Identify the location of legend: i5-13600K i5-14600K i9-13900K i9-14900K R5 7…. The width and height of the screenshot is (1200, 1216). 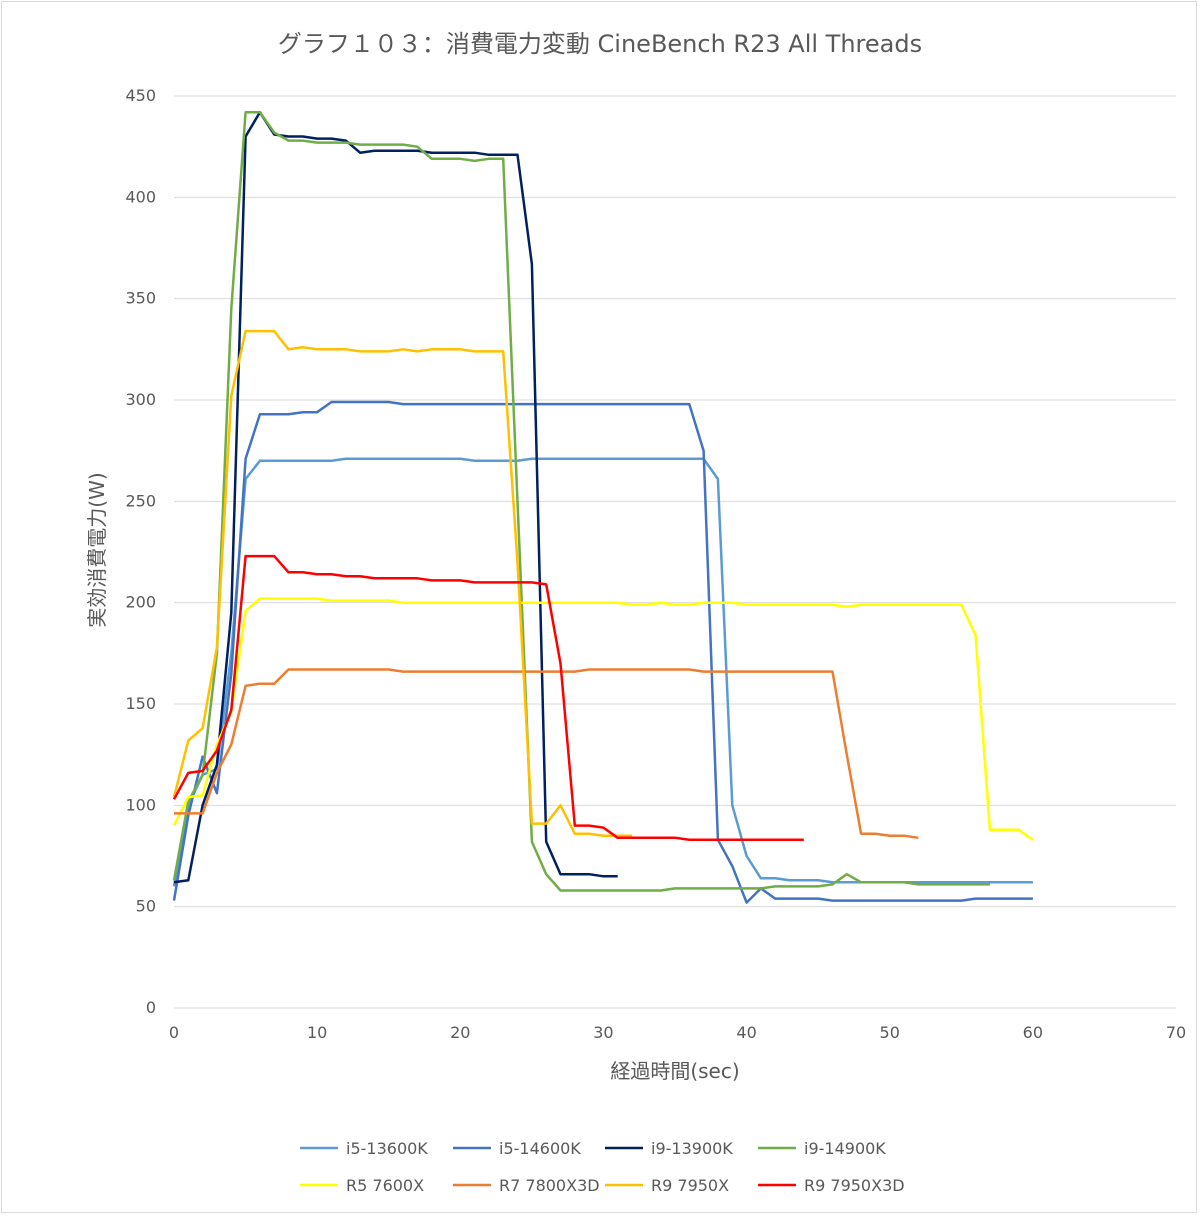
(602, 1167).